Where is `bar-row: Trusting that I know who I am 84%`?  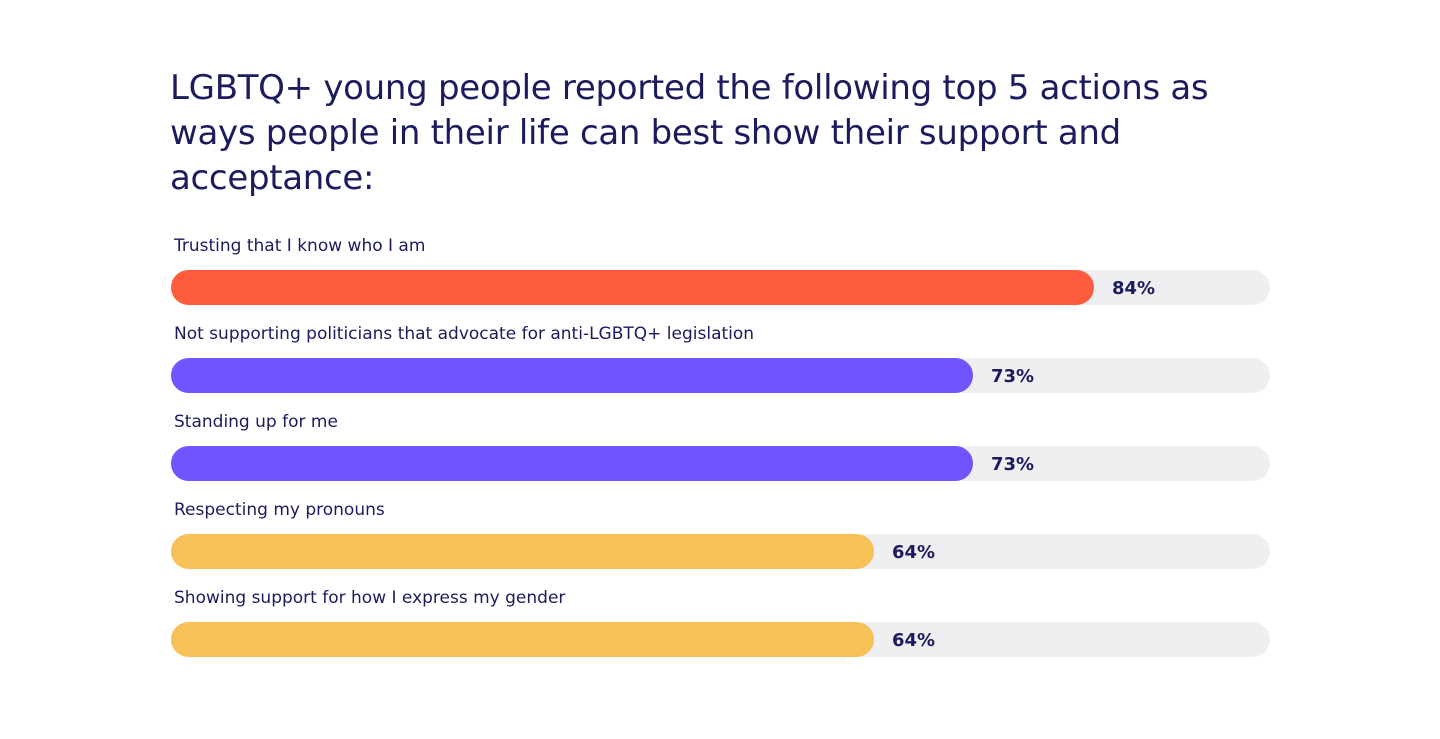
bar-row: Trusting that I know who I am 84% is located at coordinates (720, 272).